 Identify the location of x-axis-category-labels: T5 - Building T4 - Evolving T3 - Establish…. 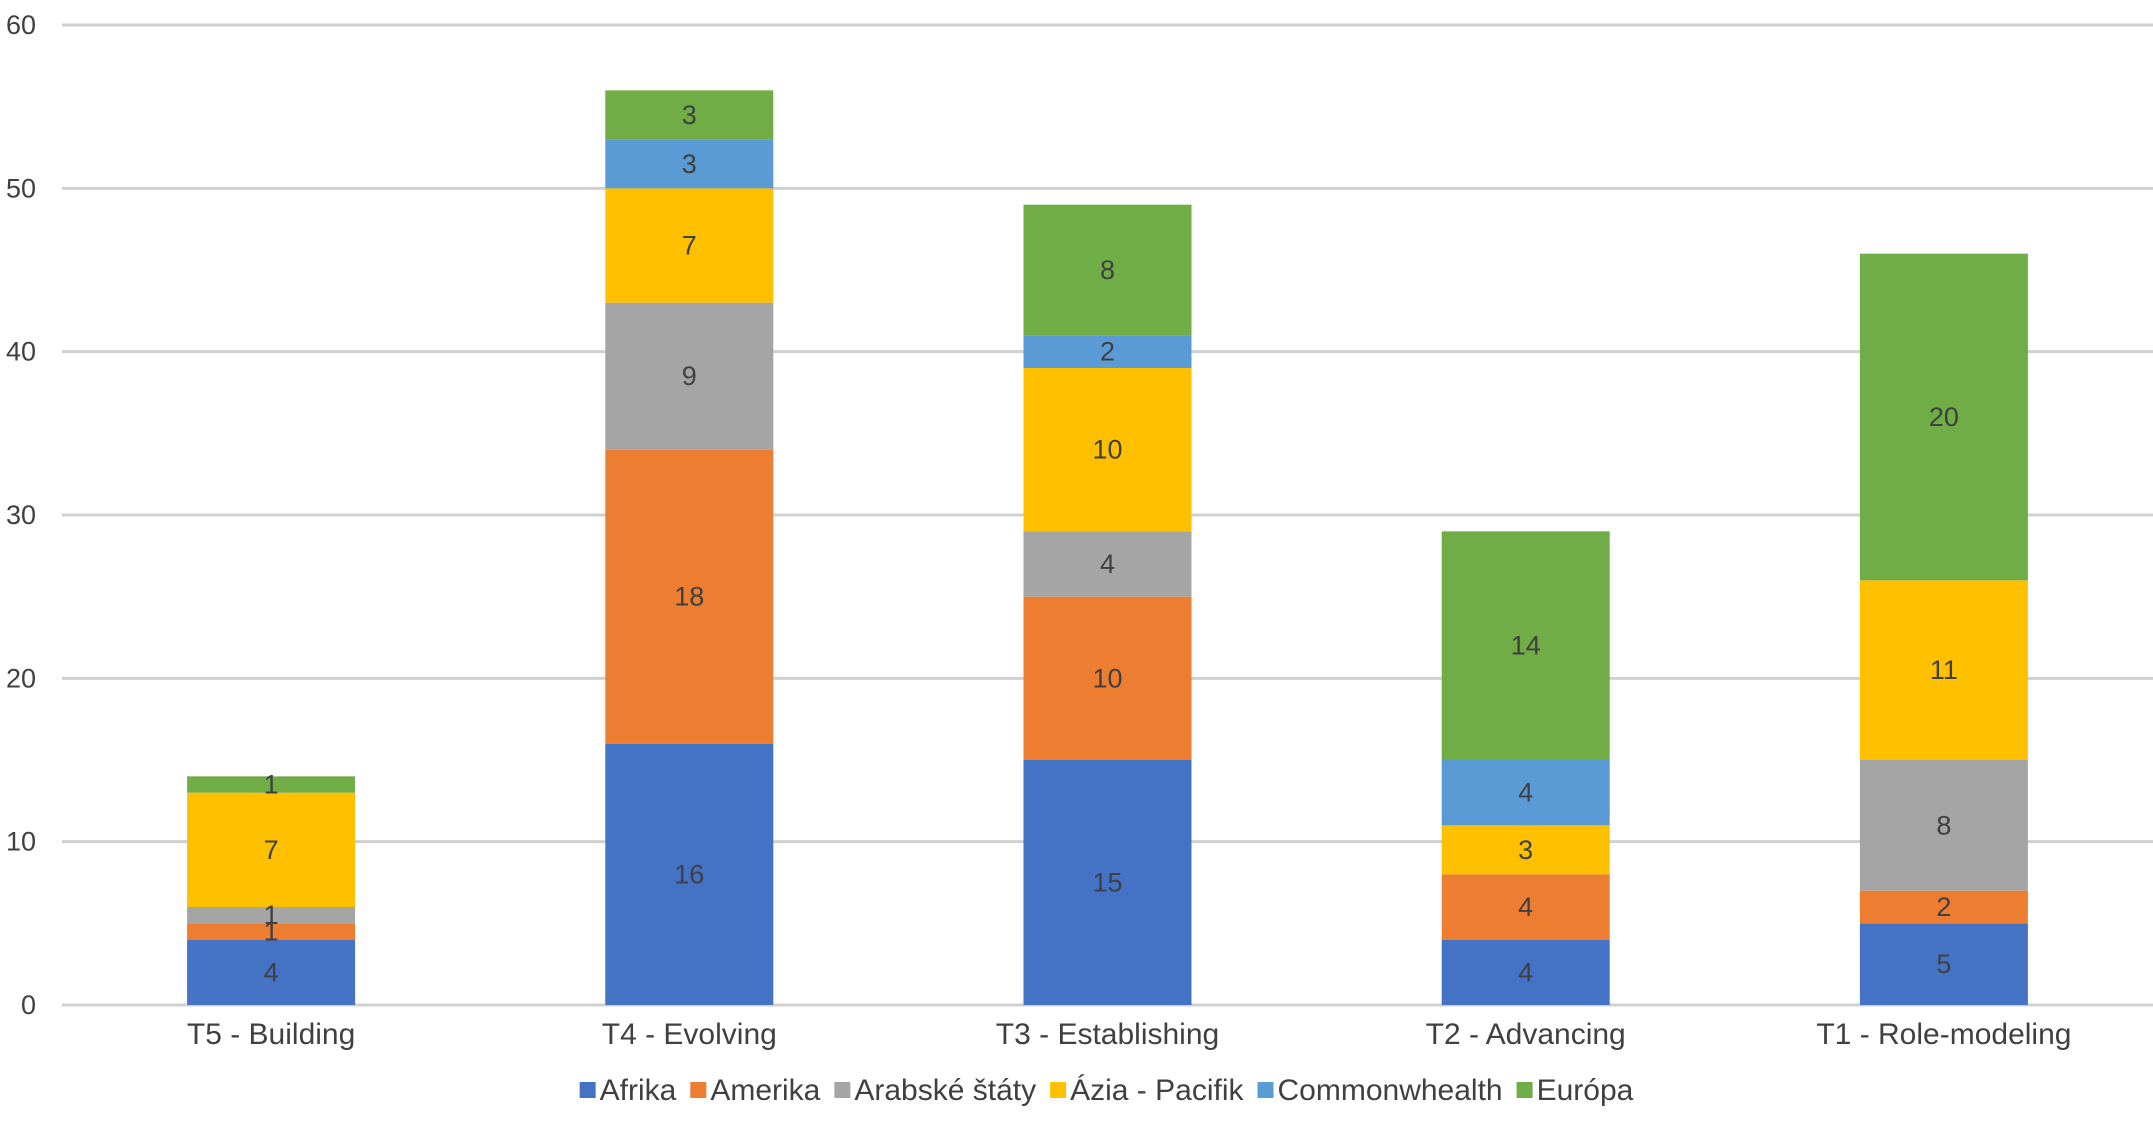
(1129, 1034).